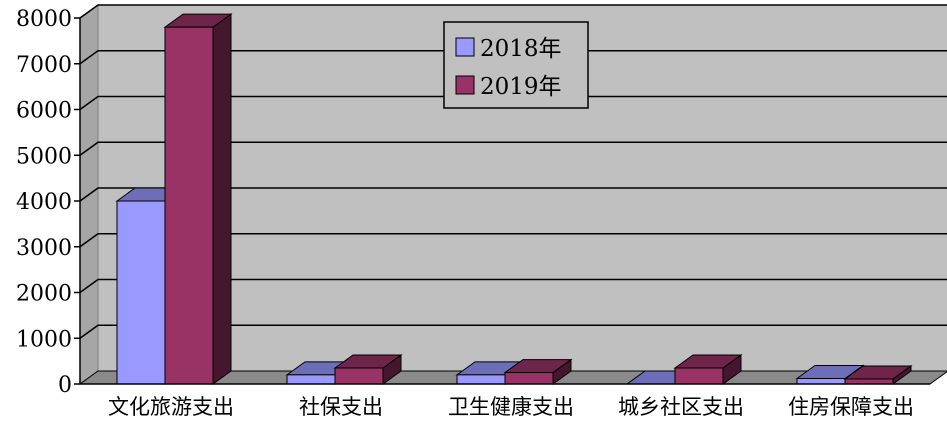 The height and width of the screenshot is (421, 947). I want to click on x-category-label: 社保支出, so click(341, 407).